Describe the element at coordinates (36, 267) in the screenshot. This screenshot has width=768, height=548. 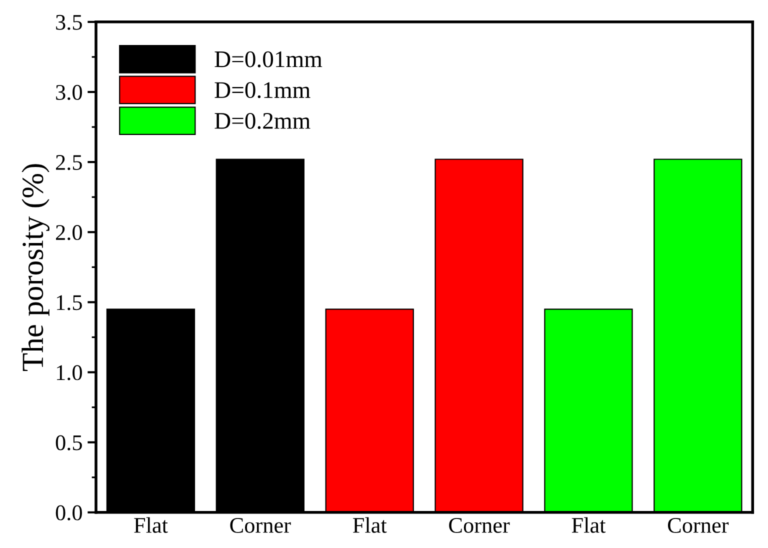
I see `y-axis-title: The porosity (%)` at that location.